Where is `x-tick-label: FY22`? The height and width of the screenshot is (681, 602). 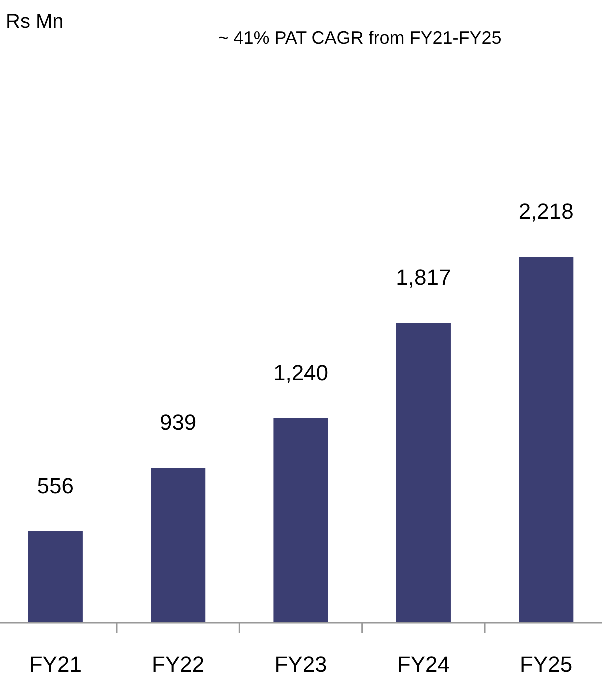 x-tick-label: FY22 is located at coordinates (178, 664).